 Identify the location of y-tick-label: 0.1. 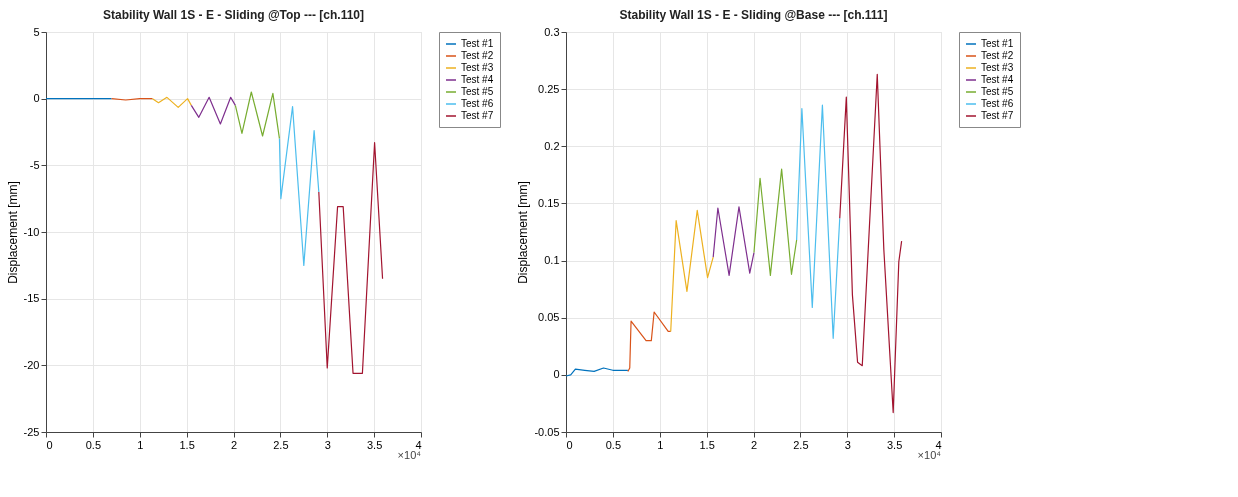
(552, 260).